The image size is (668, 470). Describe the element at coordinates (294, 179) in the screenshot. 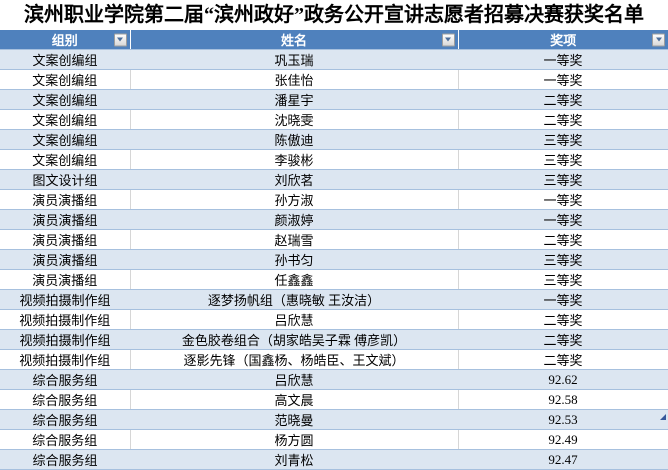

I see `table-cell: 刘欣茗` at that location.